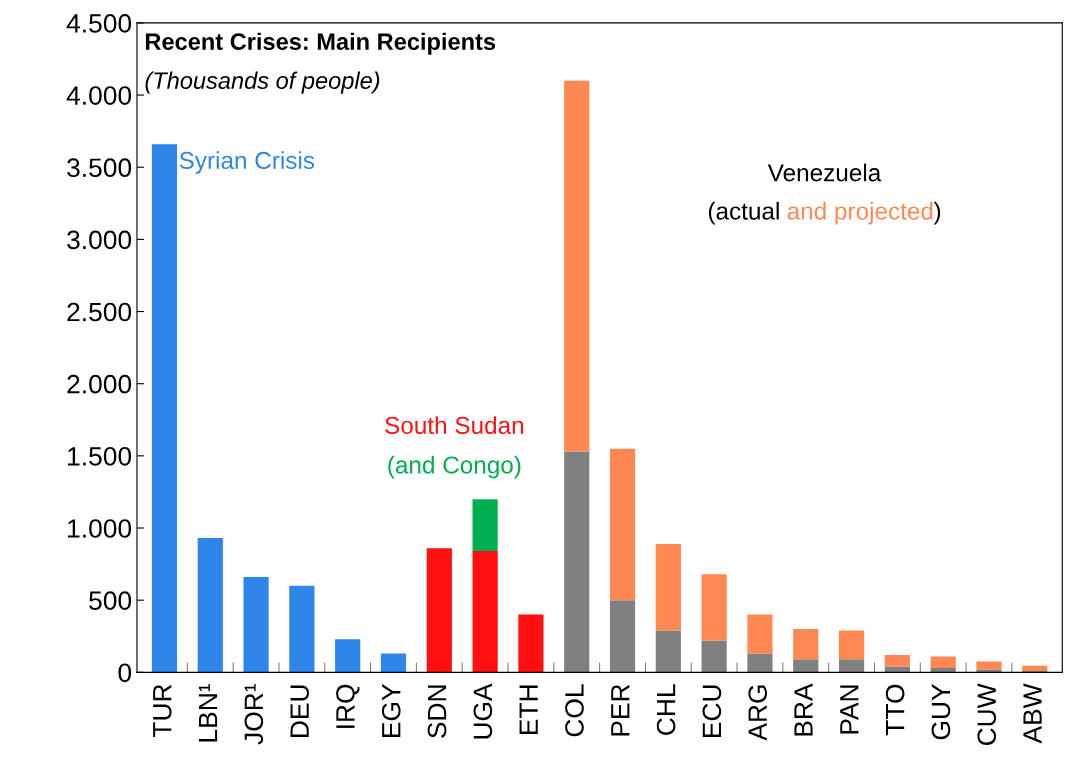 This screenshot has height=764, width=1066. I want to click on y-tick-label: 3.500, so click(99, 168).